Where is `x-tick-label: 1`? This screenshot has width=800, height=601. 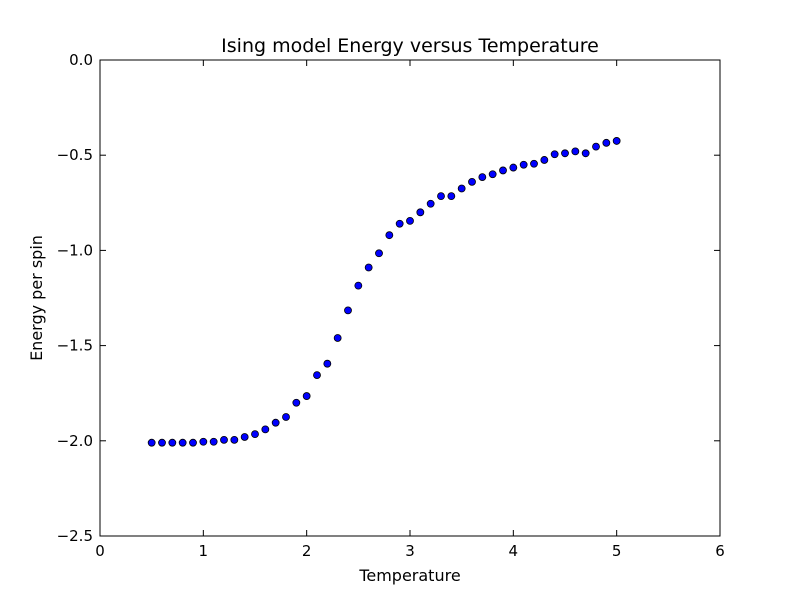
x-tick-label: 1 is located at coordinates (204, 551).